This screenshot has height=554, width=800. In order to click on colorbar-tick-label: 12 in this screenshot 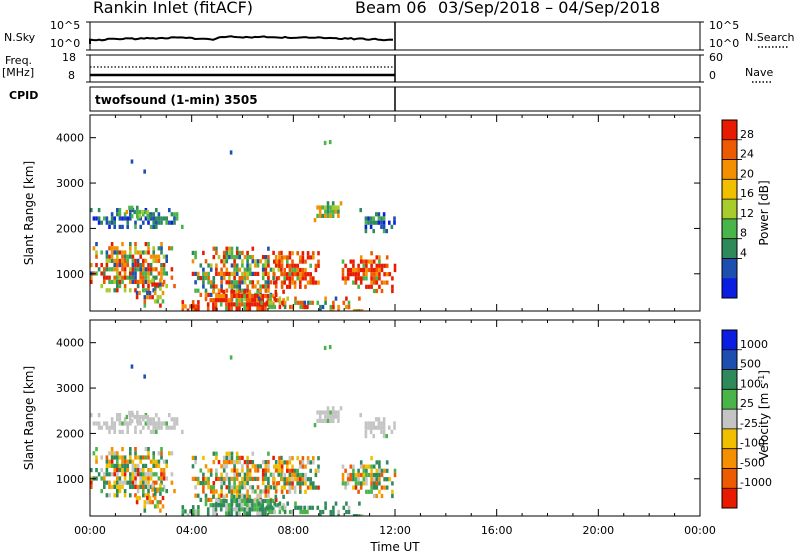, I will do `click(747, 213)`.